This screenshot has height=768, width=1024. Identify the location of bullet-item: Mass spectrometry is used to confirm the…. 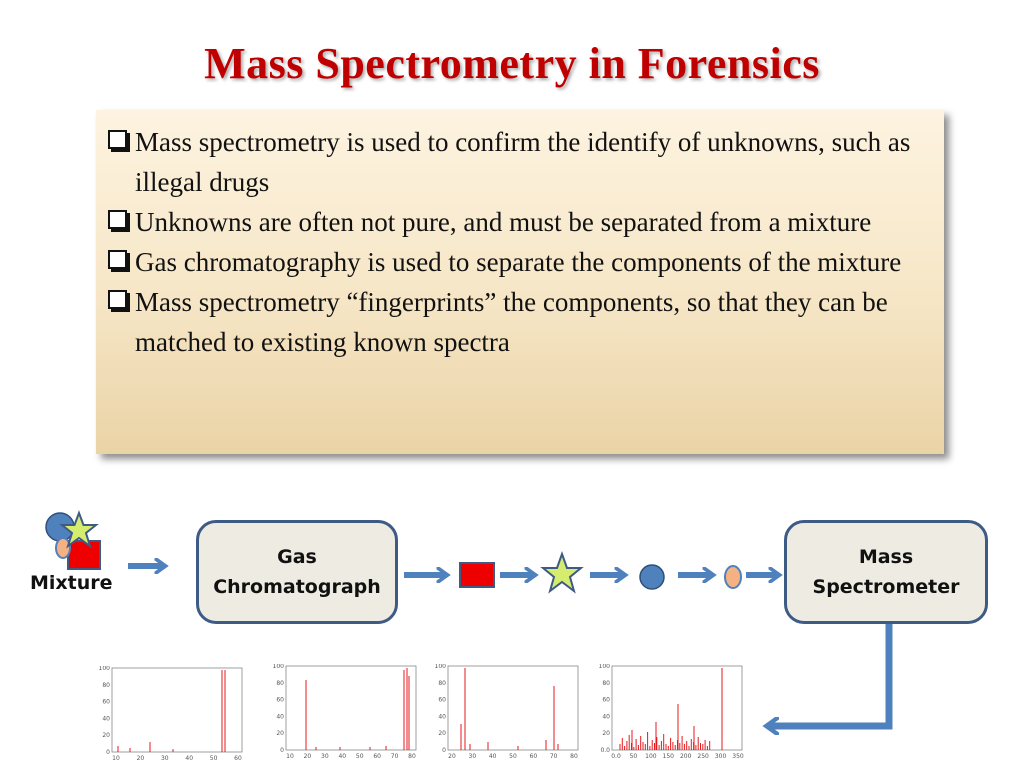
(517, 162).